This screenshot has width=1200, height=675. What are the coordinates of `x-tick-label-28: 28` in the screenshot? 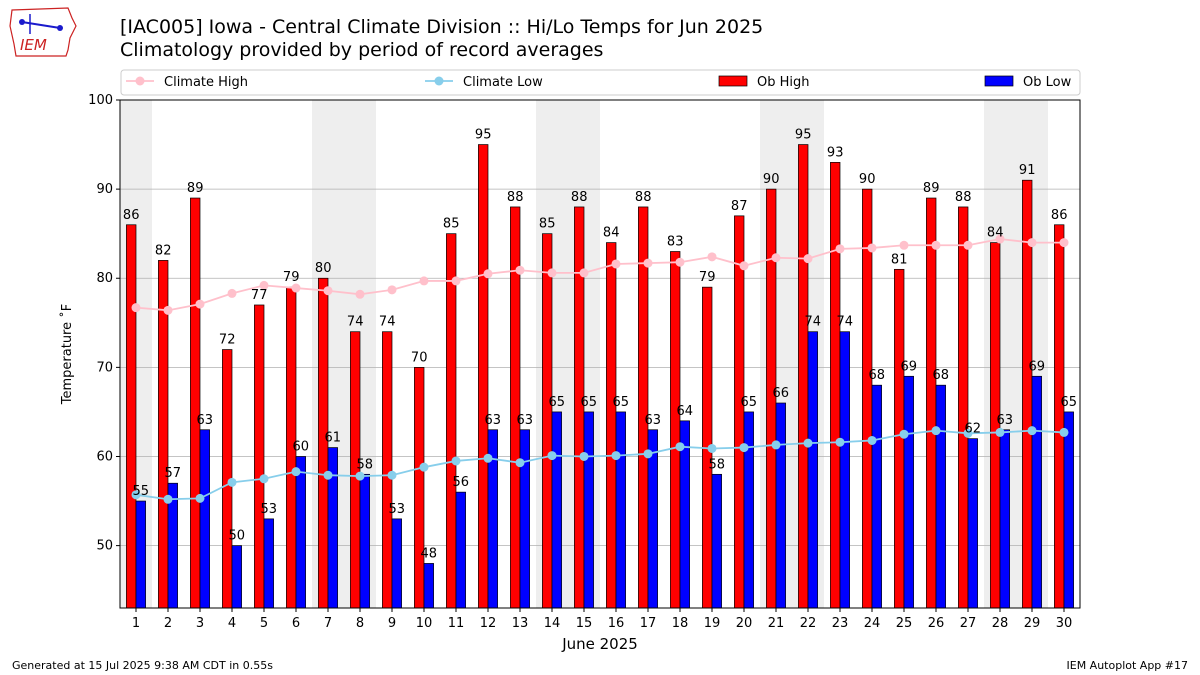 It's located at (1000, 623).